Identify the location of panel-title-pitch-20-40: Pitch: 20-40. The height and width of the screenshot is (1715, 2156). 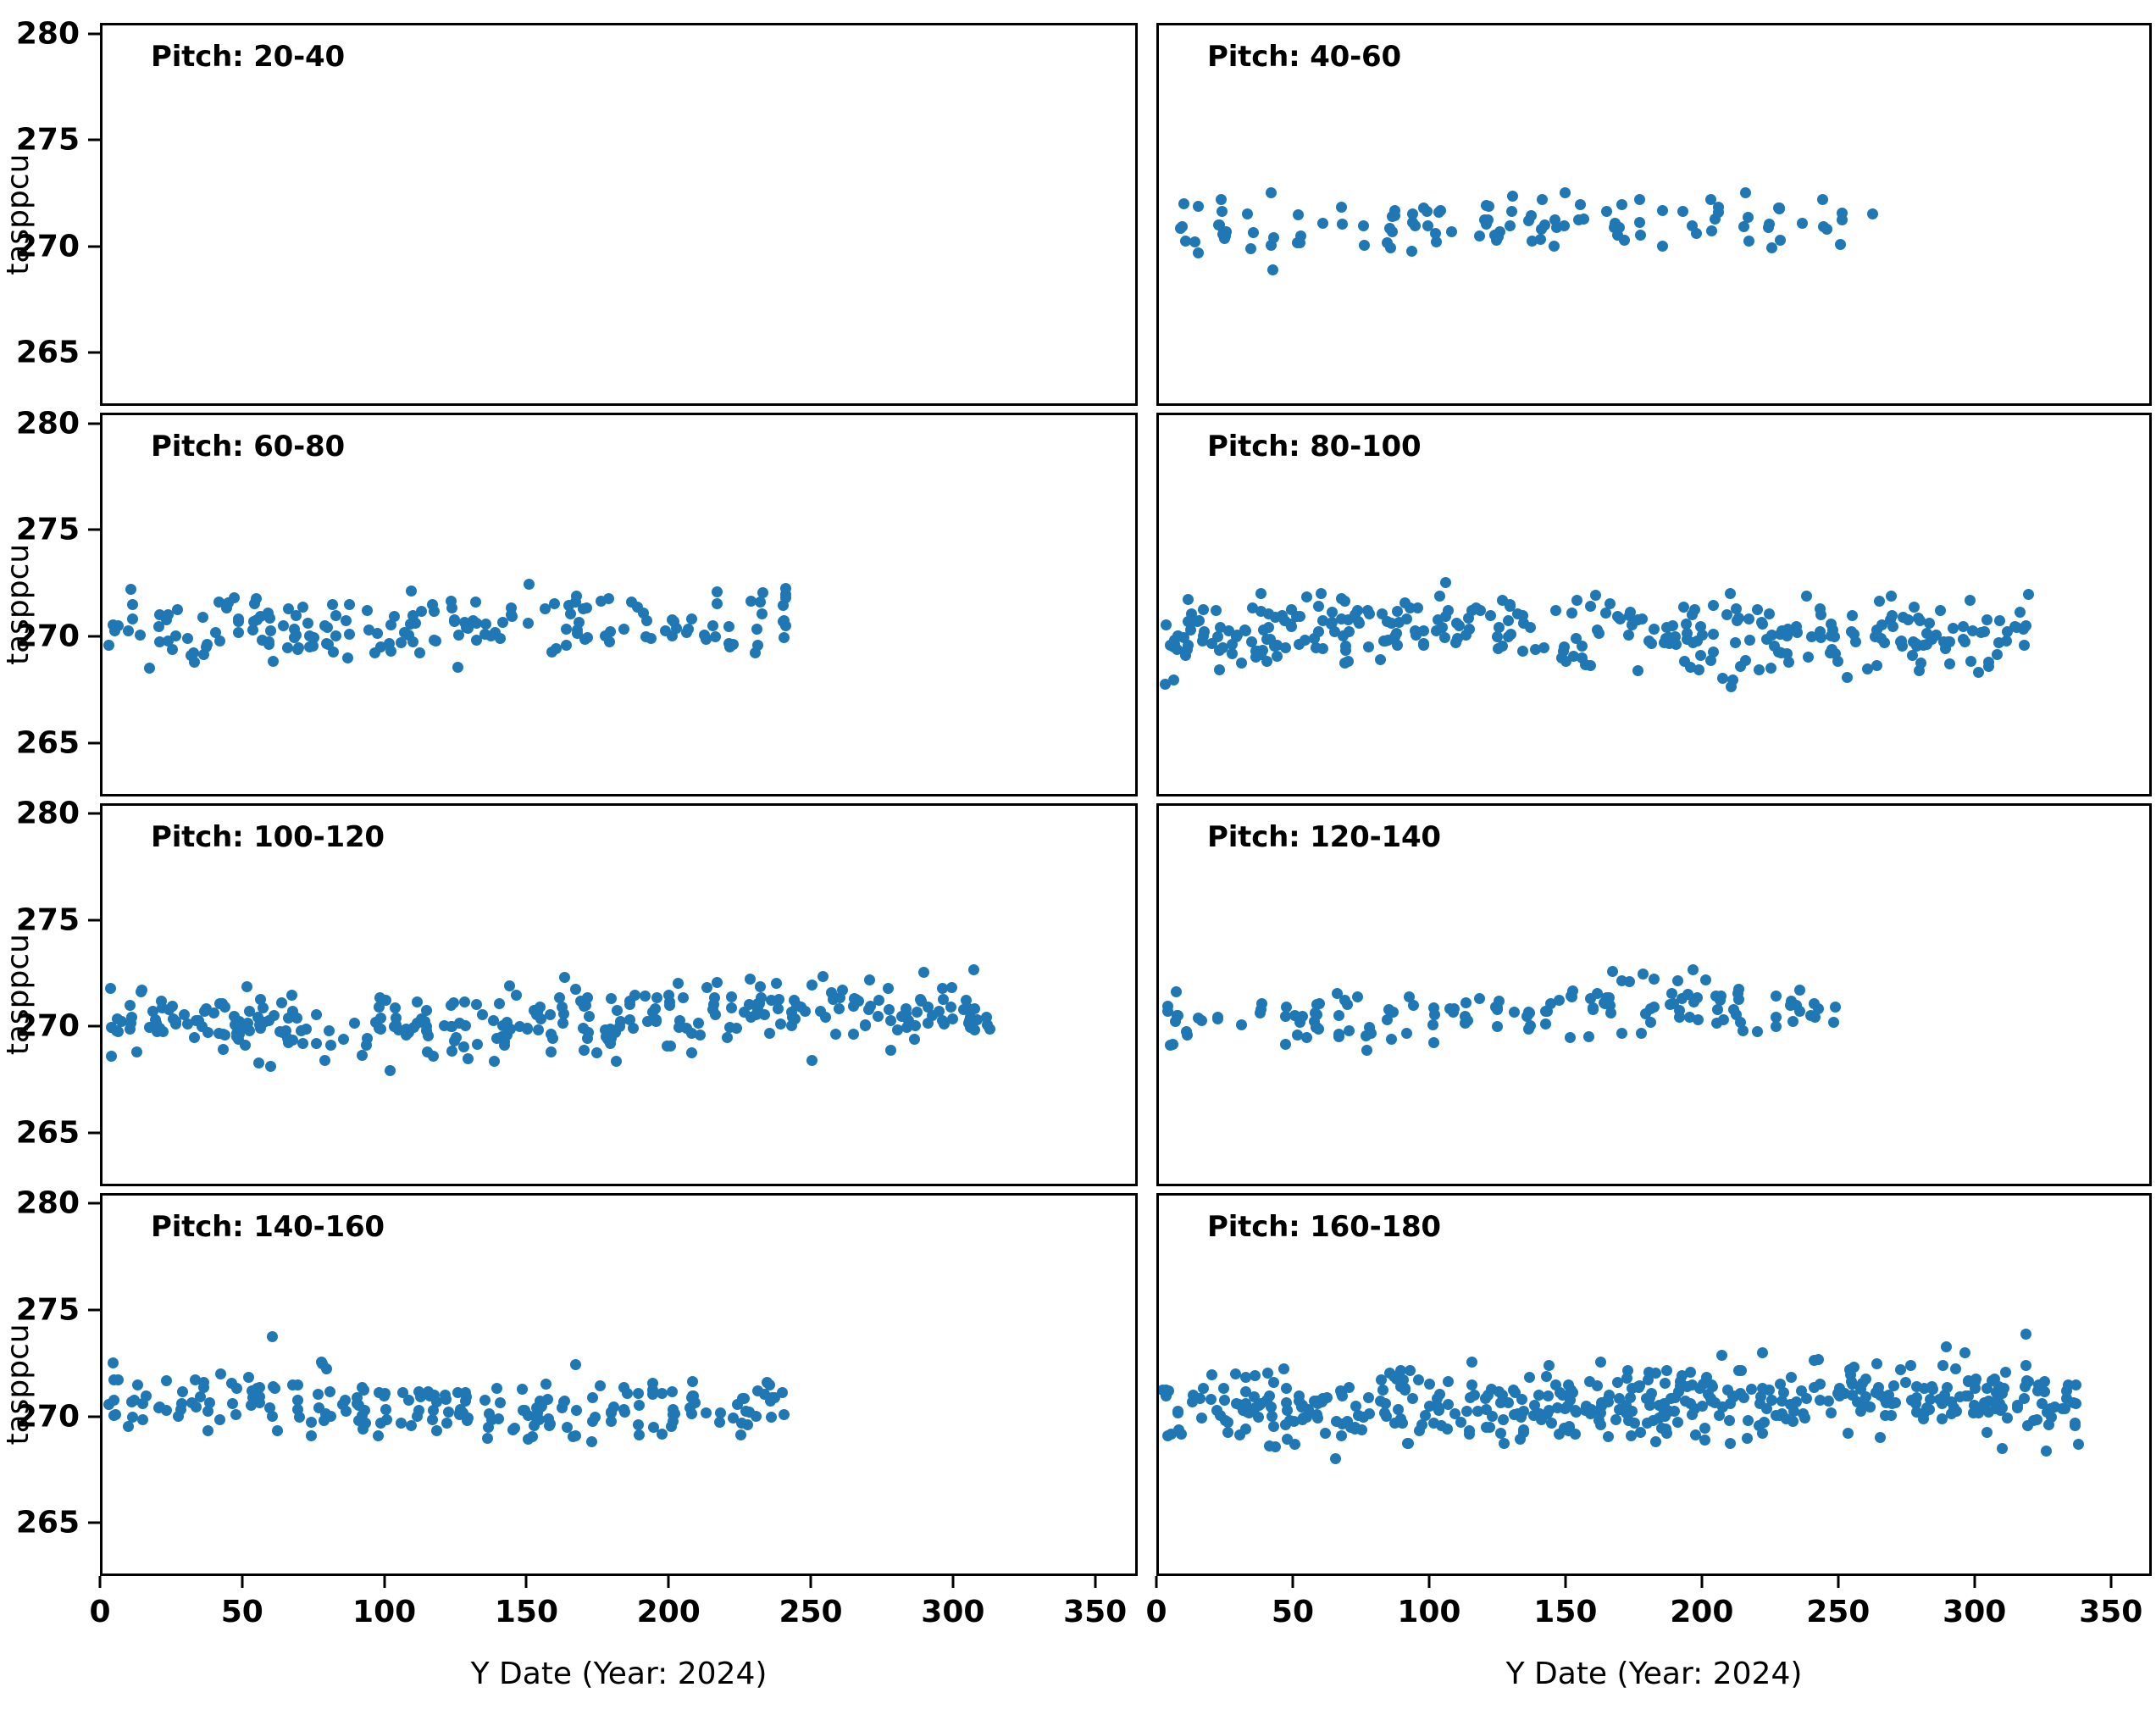
(248, 57).